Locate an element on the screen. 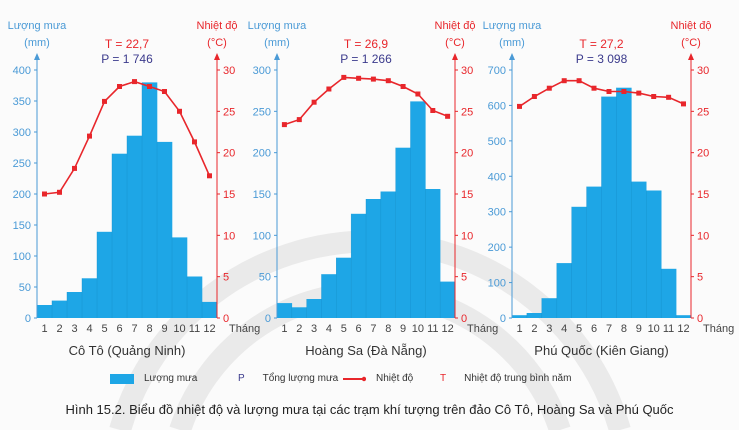 Image resolution: width=739 pixels, height=430 pixels. month-tick-label: 8 is located at coordinates (388, 329).